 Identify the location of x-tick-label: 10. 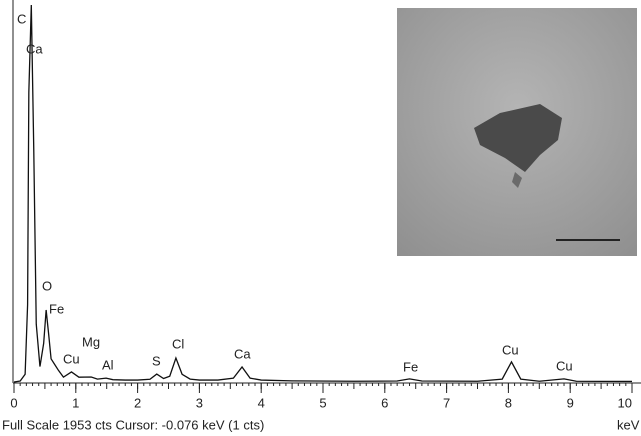
(625, 402).